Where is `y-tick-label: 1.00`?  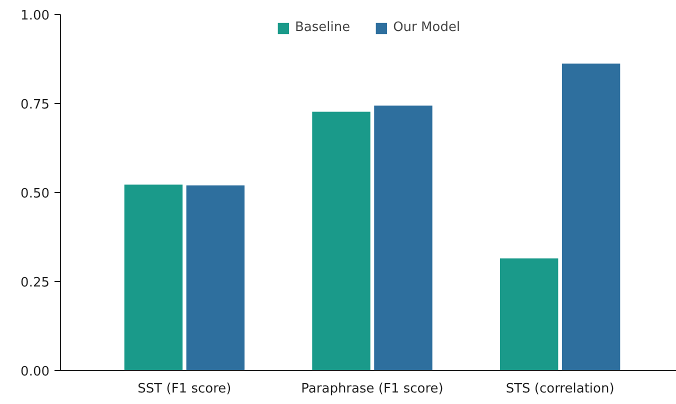 y-tick-label: 1.00 is located at coordinates (35, 16).